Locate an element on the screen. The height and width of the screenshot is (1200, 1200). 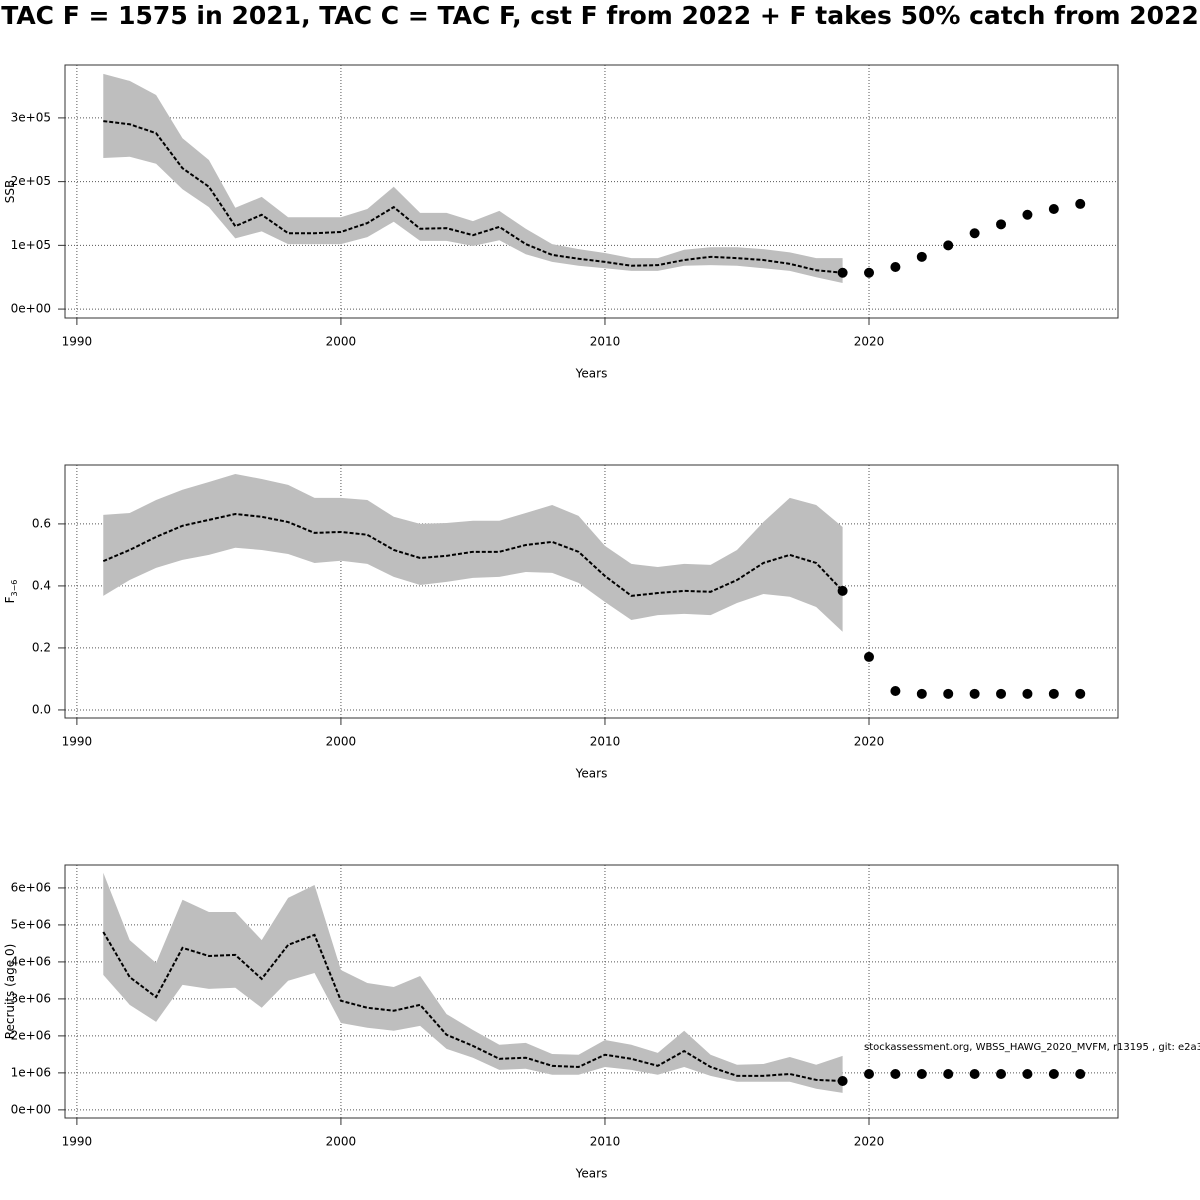
y-tick-label: 0.6 is located at coordinates (41, 523).